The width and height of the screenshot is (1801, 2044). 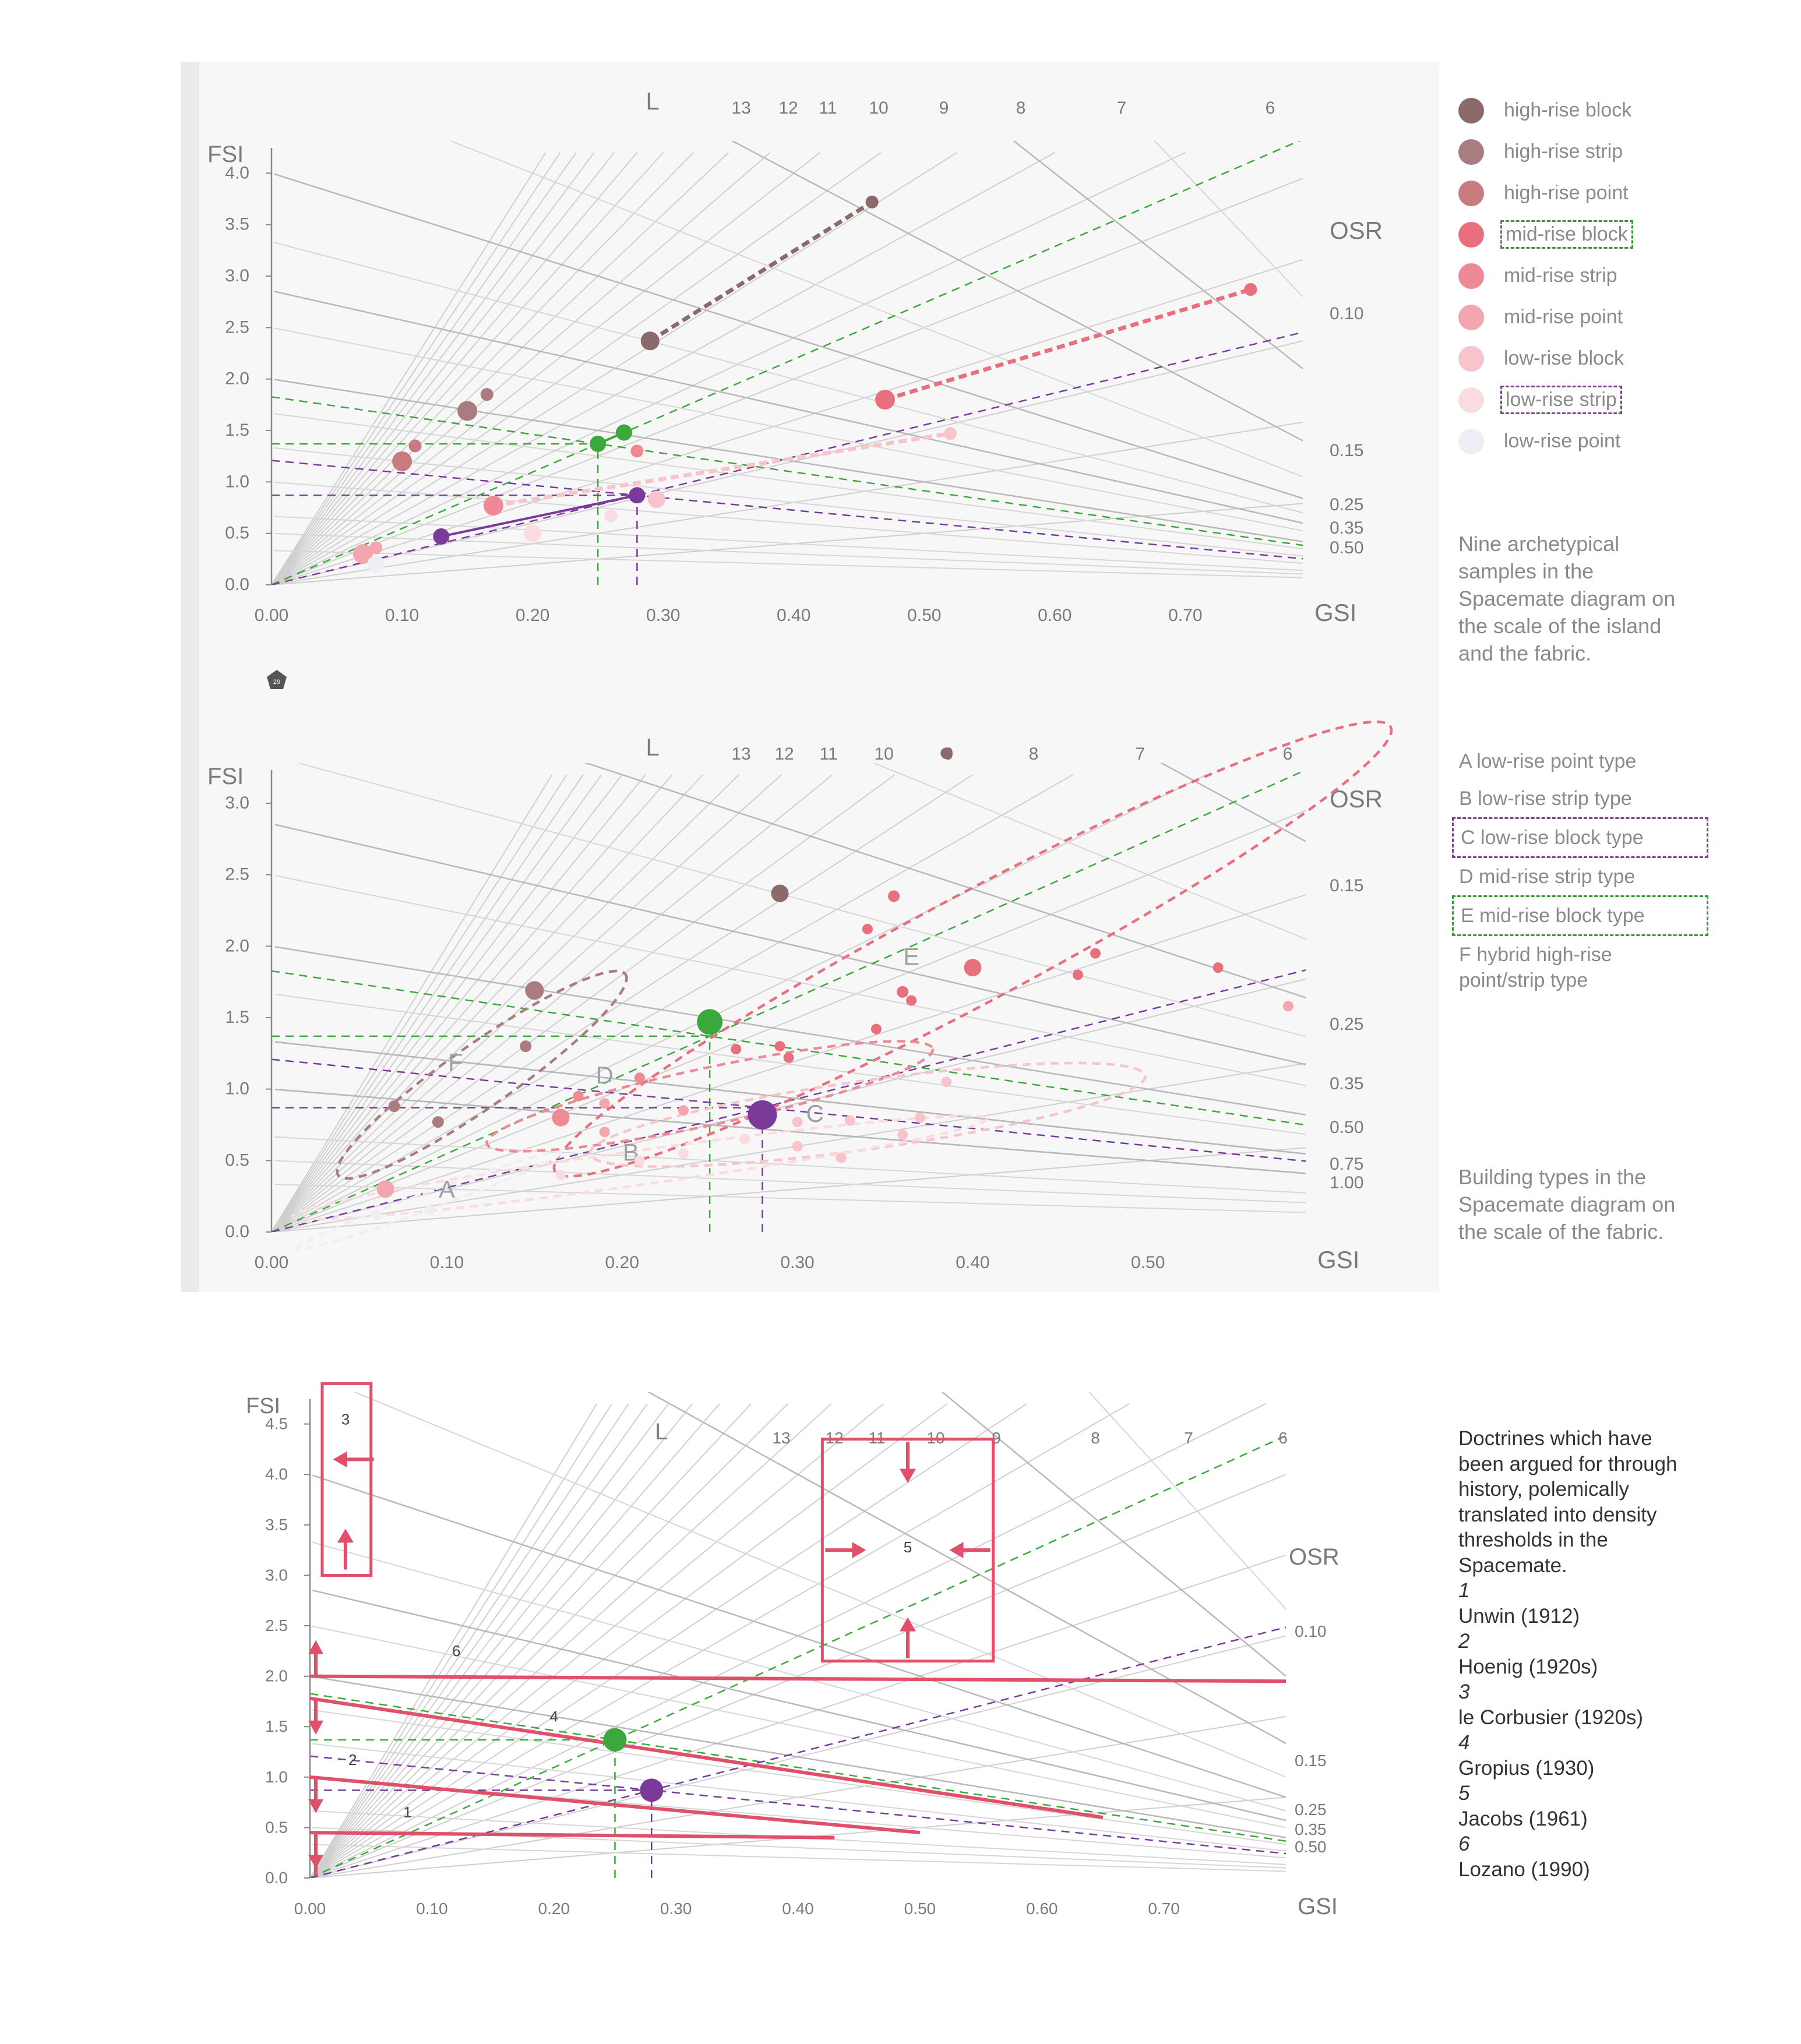 I want to click on doctrine-box-number: 5, so click(x=908, y=1547).